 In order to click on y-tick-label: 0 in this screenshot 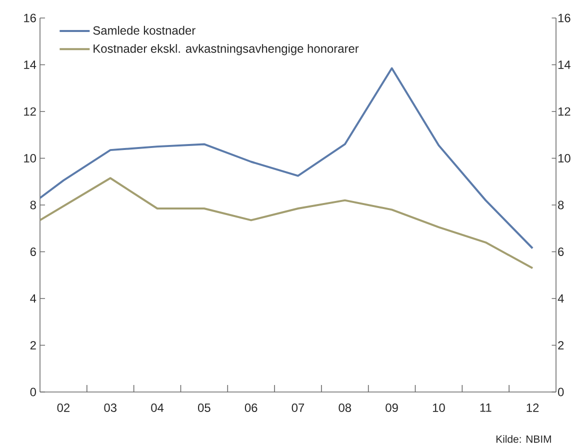, I will do `click(33, 392)`.